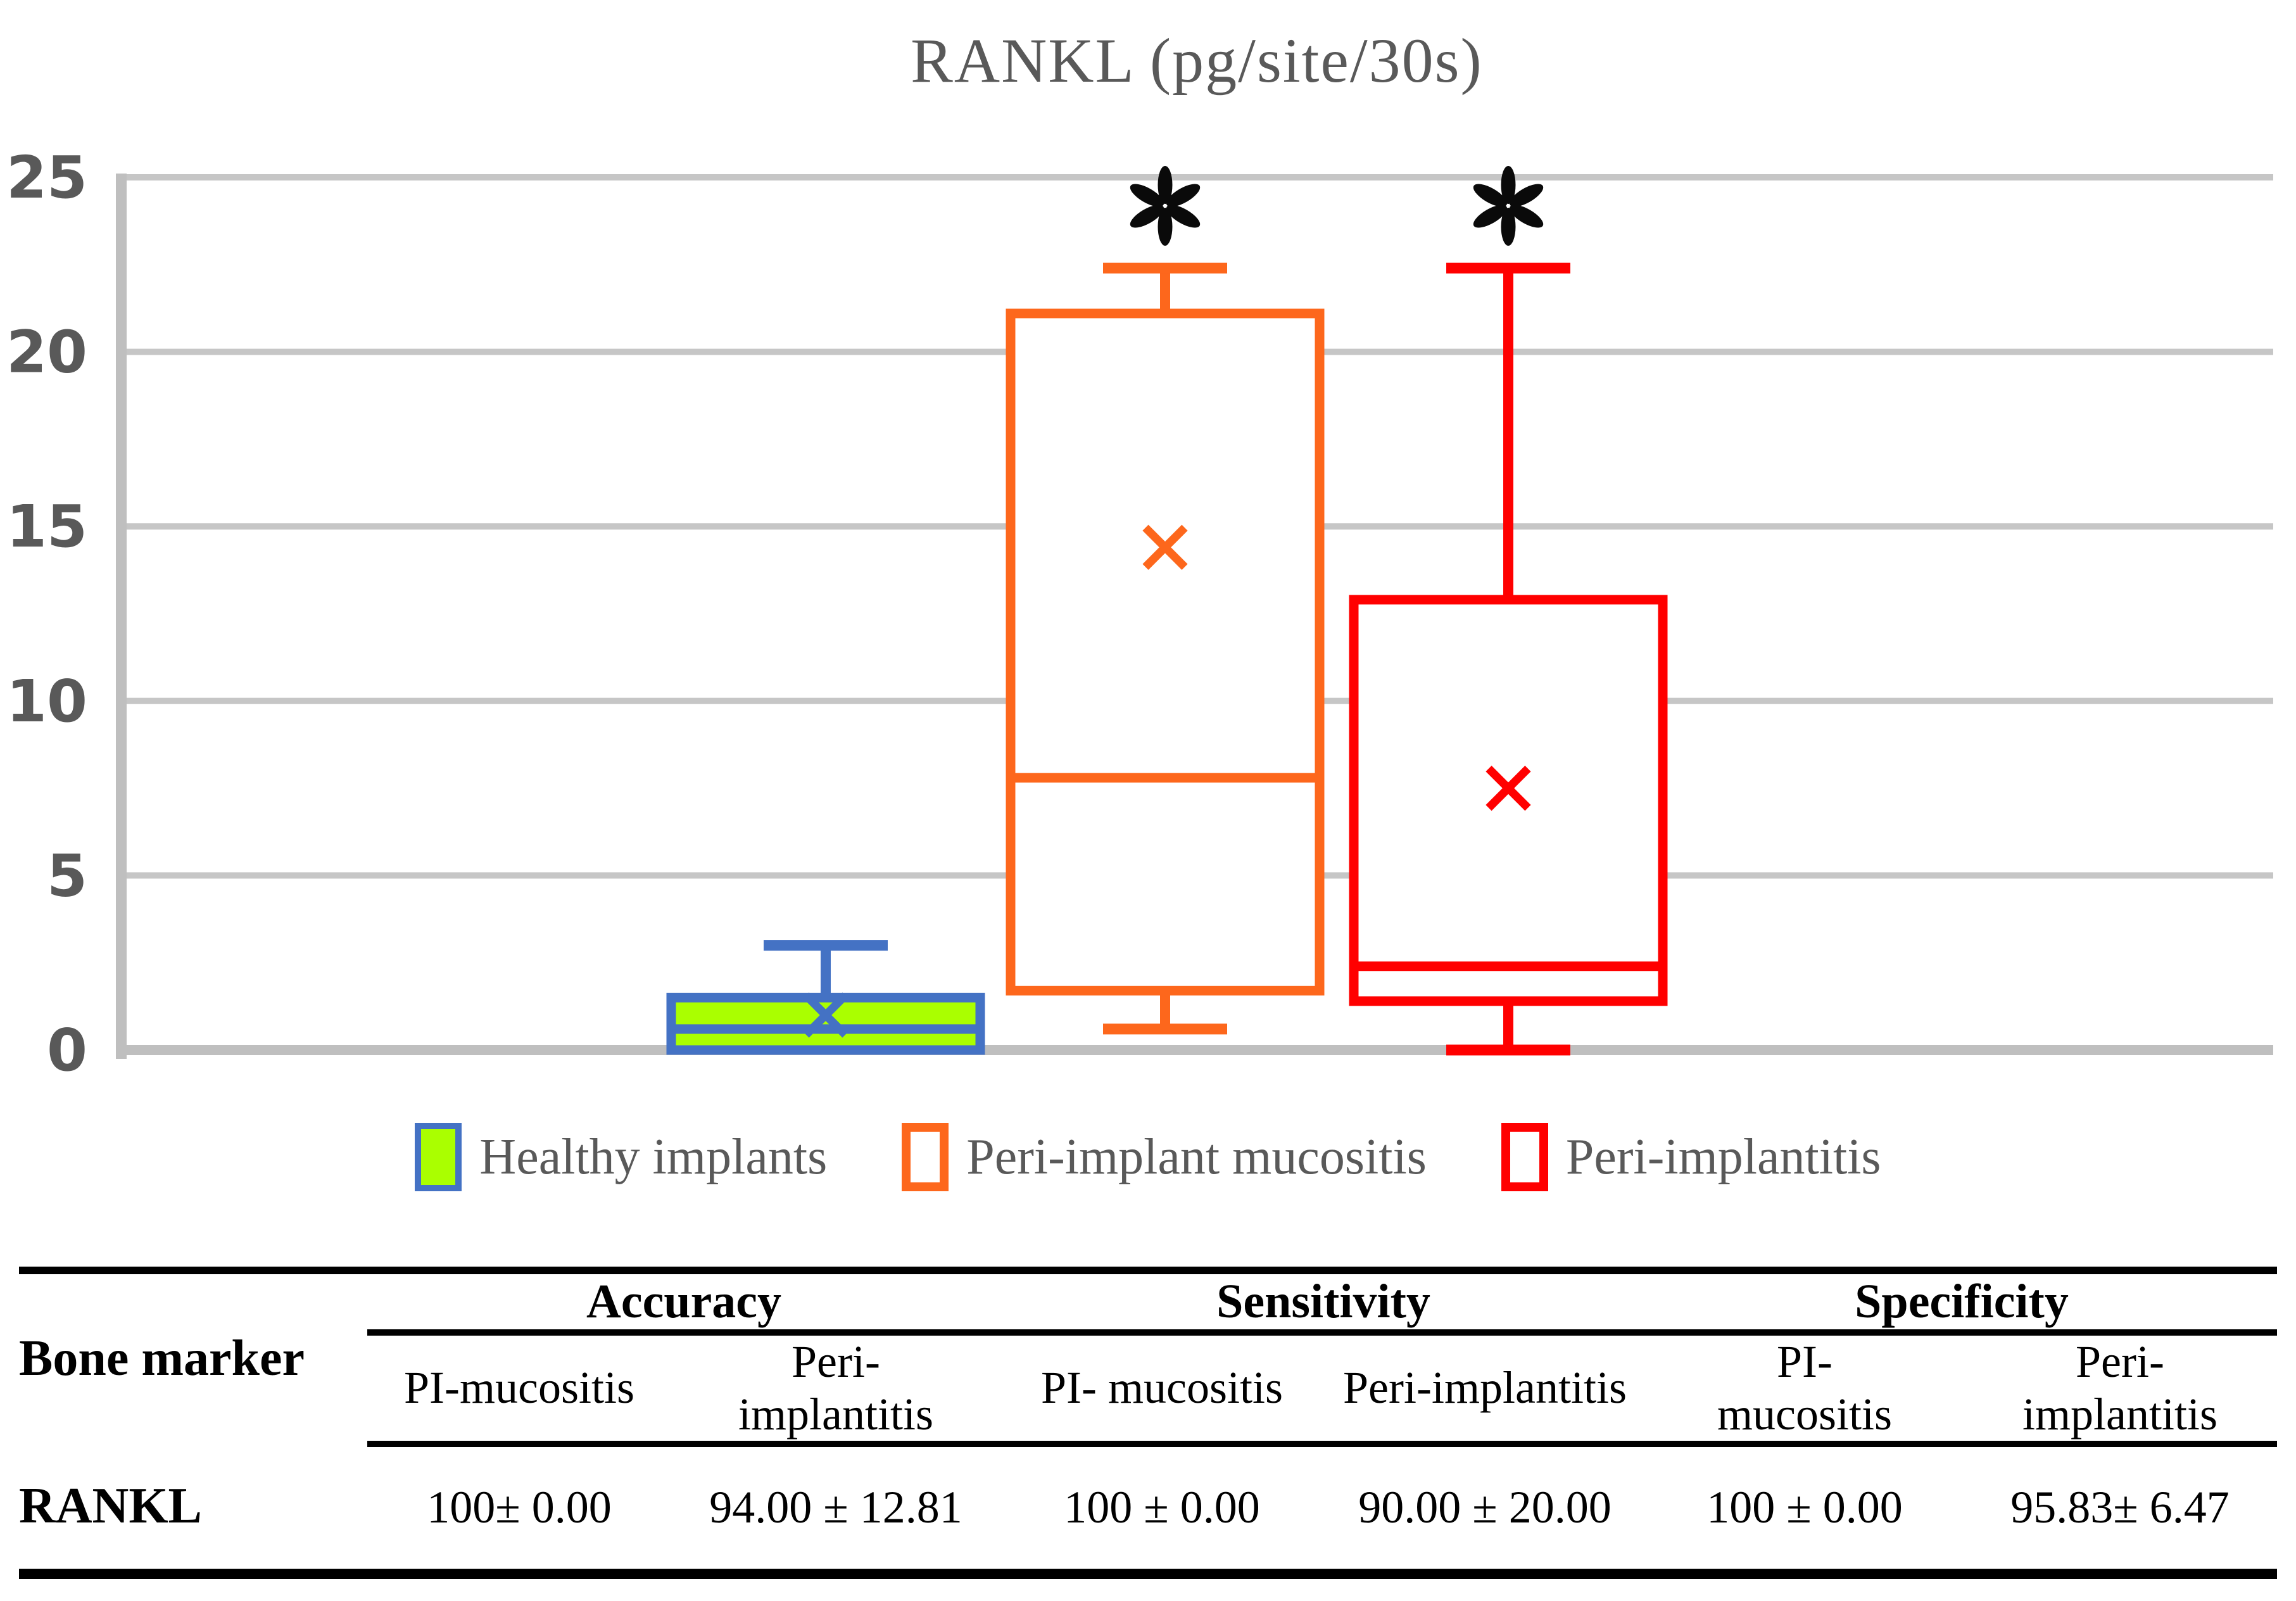 The height and width of the screenshot is (1601, 2296). I want to click on table-cell-sensitivity-peri-implantitis: 90.00 ± 20.00, so click(1485, 1507).